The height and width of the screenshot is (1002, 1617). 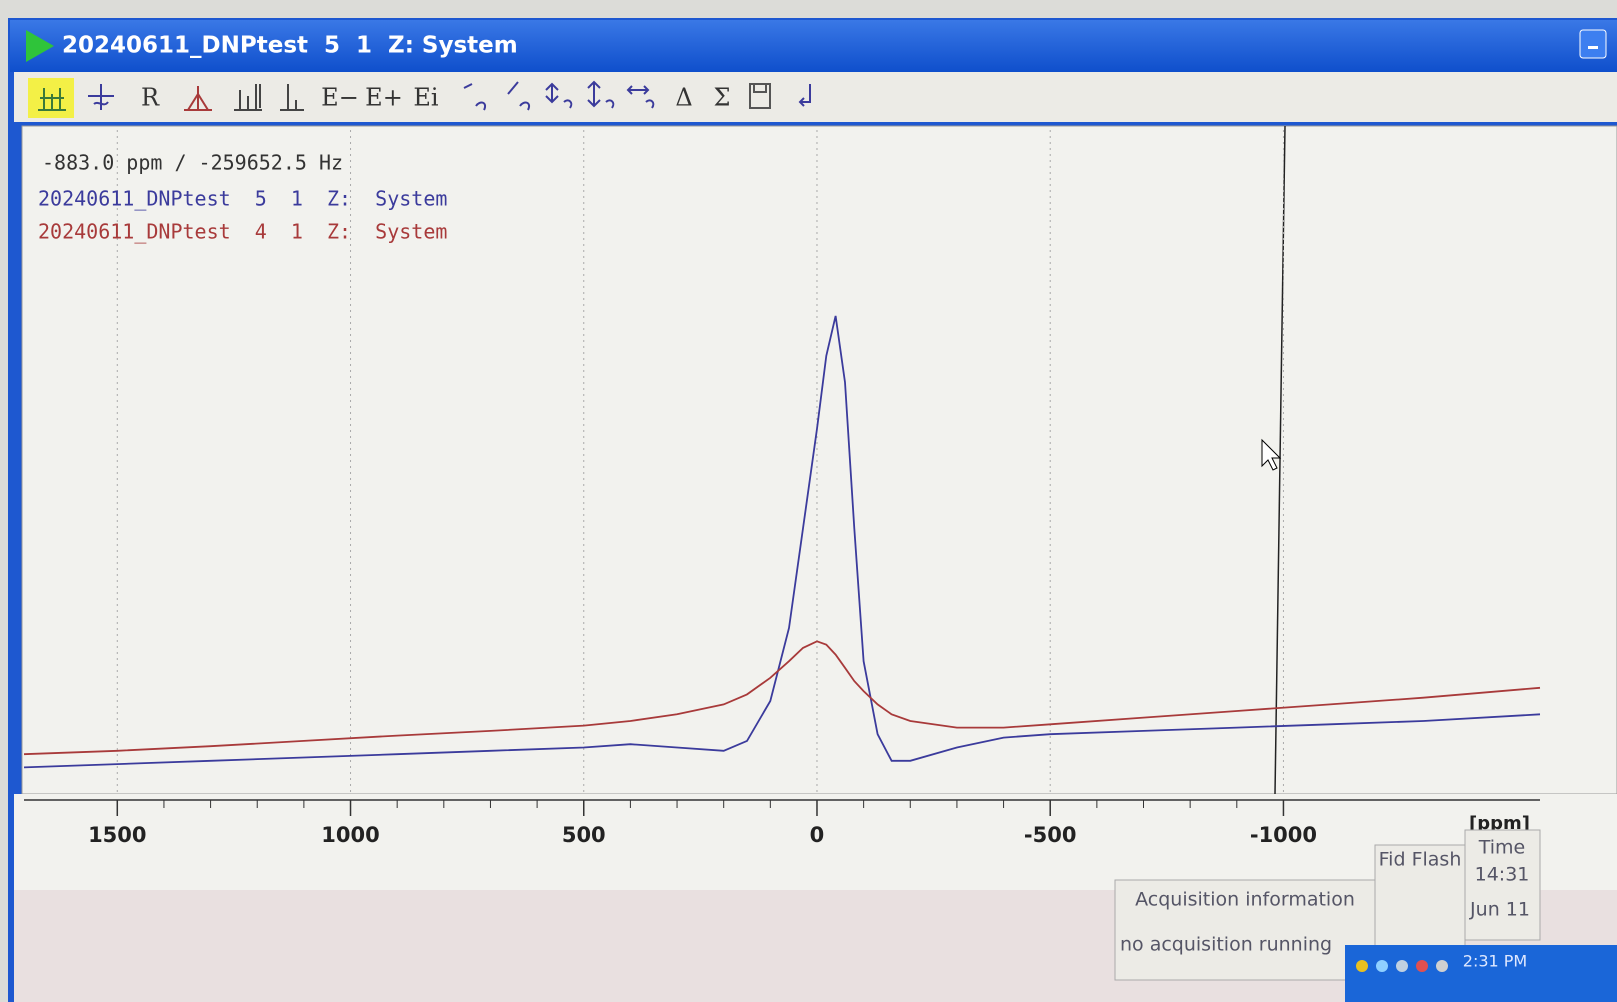 I want to click on window-title: 20240611_DNPtest 5 1 Z: System, so click(x=290, y=46).